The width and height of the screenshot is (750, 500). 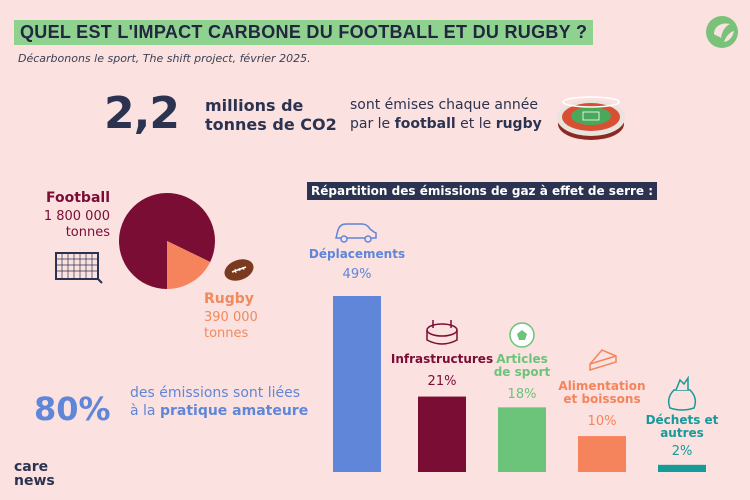 I want to click on football-value: 1 800 000 tonnes, so click(x=76, y=224).